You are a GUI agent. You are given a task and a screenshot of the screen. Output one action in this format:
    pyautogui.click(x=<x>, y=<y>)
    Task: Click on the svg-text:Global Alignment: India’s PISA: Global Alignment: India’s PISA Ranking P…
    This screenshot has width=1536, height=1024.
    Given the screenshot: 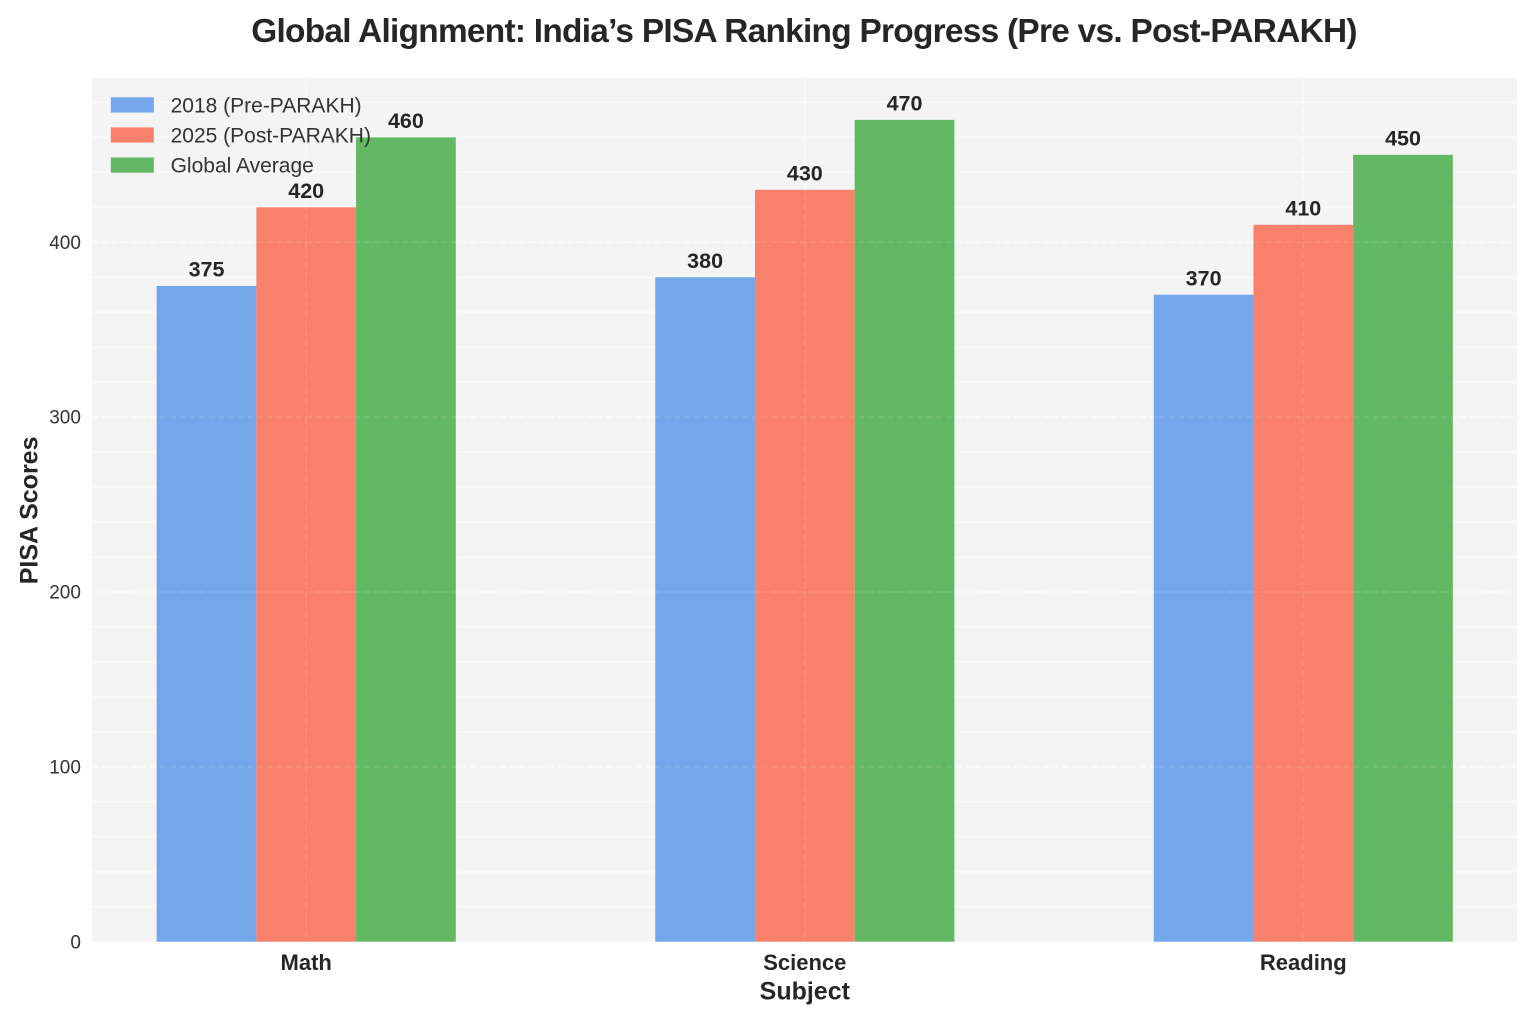 What is the action you would take?
    pyautogui.click(x=804, y=31)
    